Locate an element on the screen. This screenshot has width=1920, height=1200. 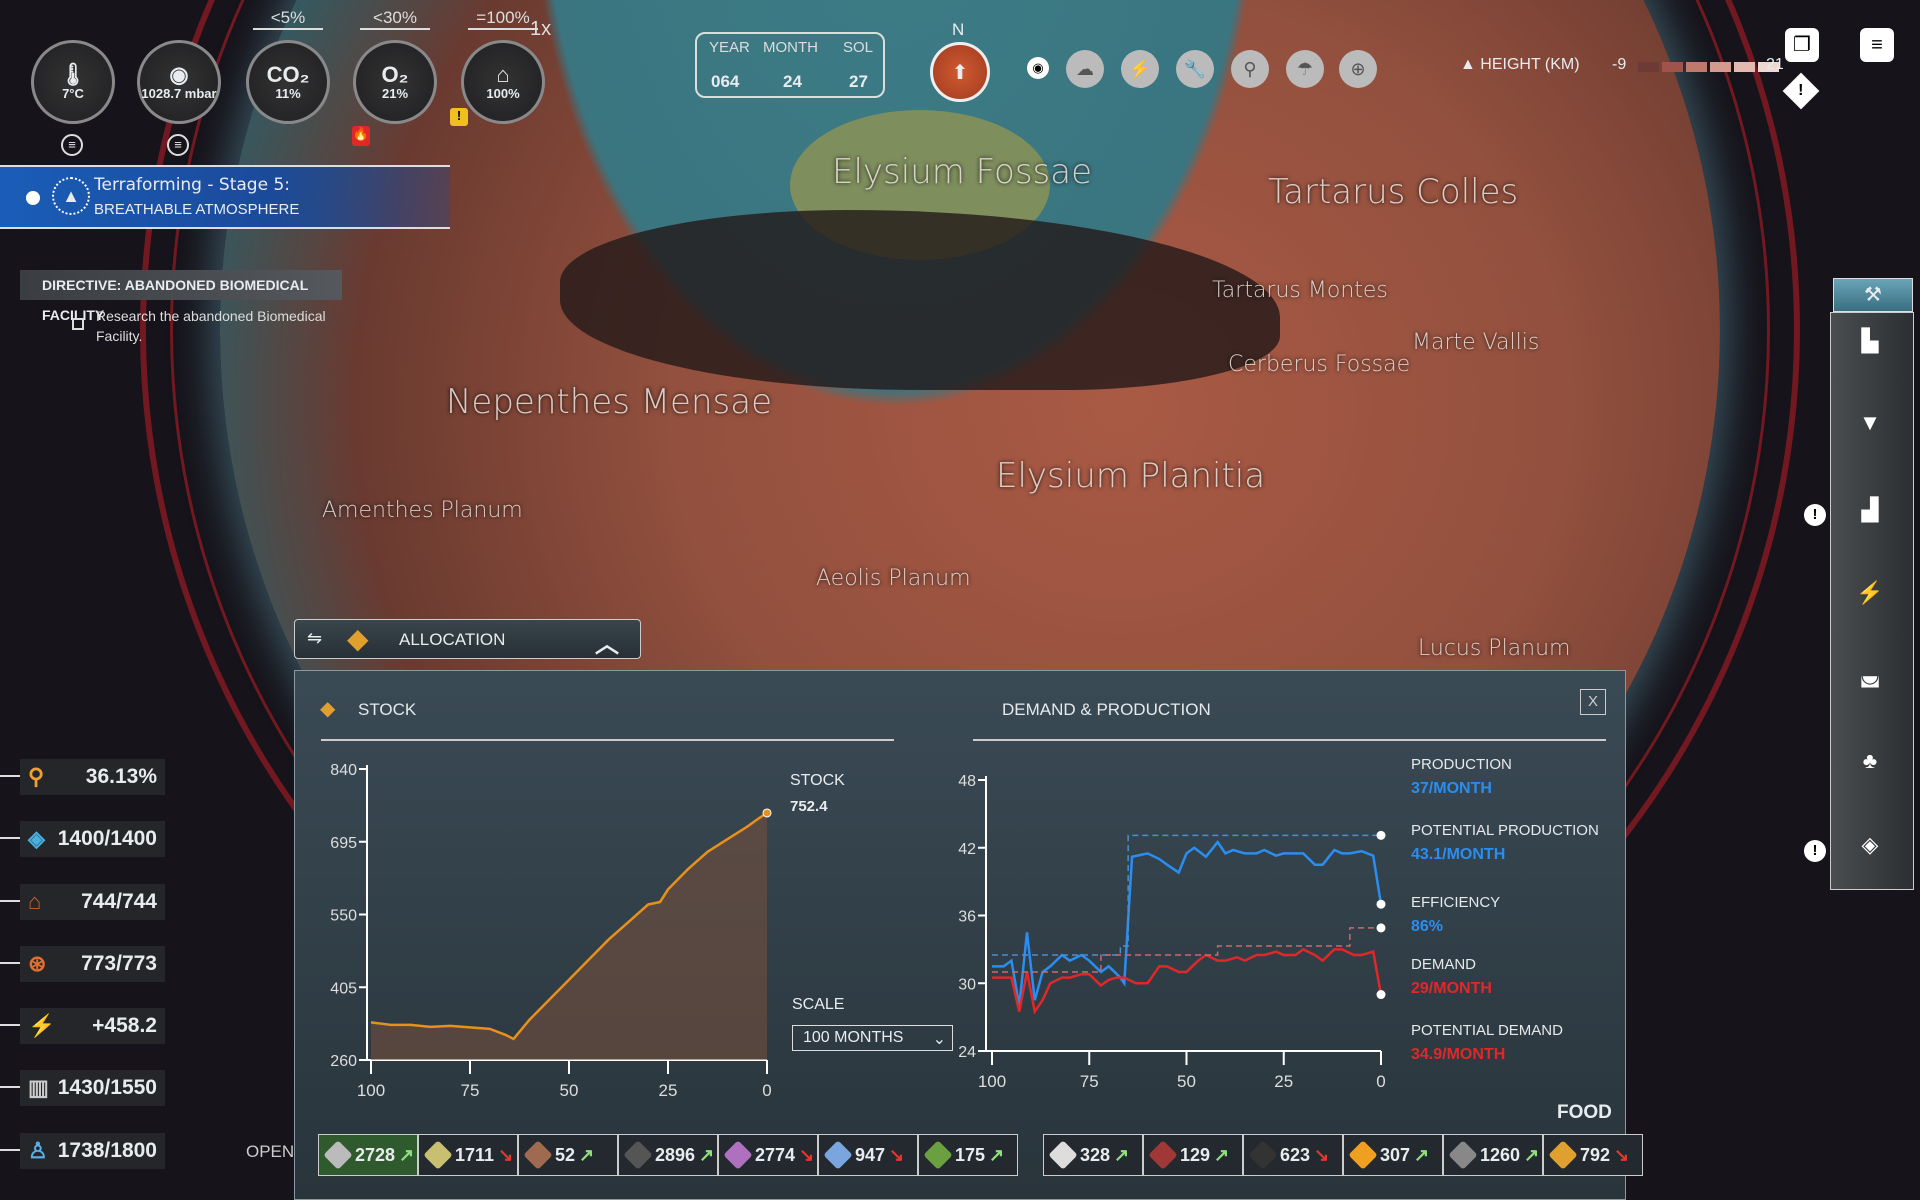
scale-select: 100 MONTHS ⌄ is located at coordinates (872, 1038).